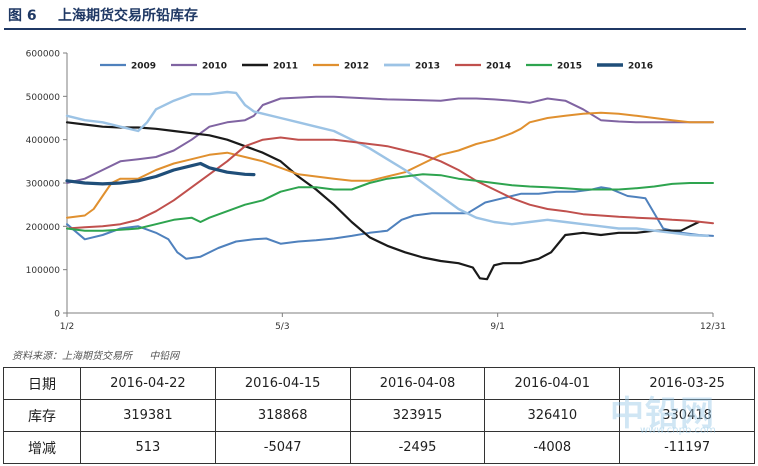 The height and width of the screenshot is (466, 758). What do you see at coordinates (552, 415) in the screenshot?
I see `table-cell: 326410` at bounding box center [552, 415].